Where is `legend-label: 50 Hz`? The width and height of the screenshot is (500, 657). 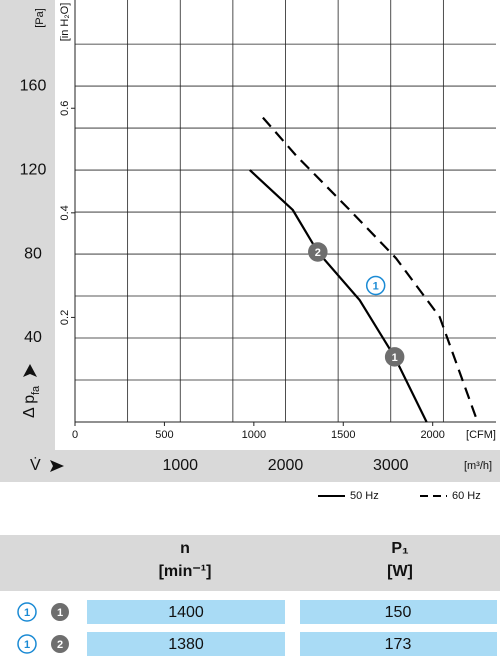
legend-label: 50 Hz is located at coordinates (364, 496).